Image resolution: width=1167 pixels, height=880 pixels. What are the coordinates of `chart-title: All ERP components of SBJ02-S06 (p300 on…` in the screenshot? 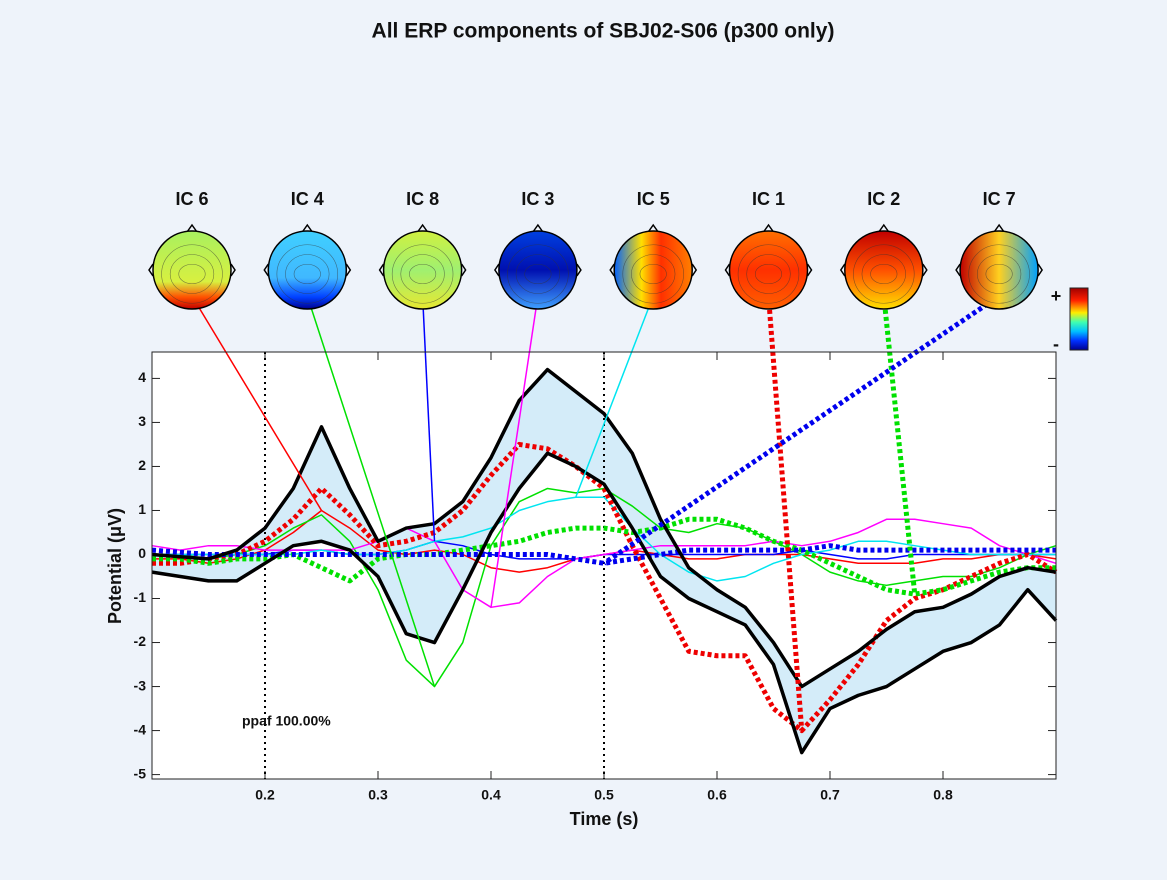 It's located at (603, 31).